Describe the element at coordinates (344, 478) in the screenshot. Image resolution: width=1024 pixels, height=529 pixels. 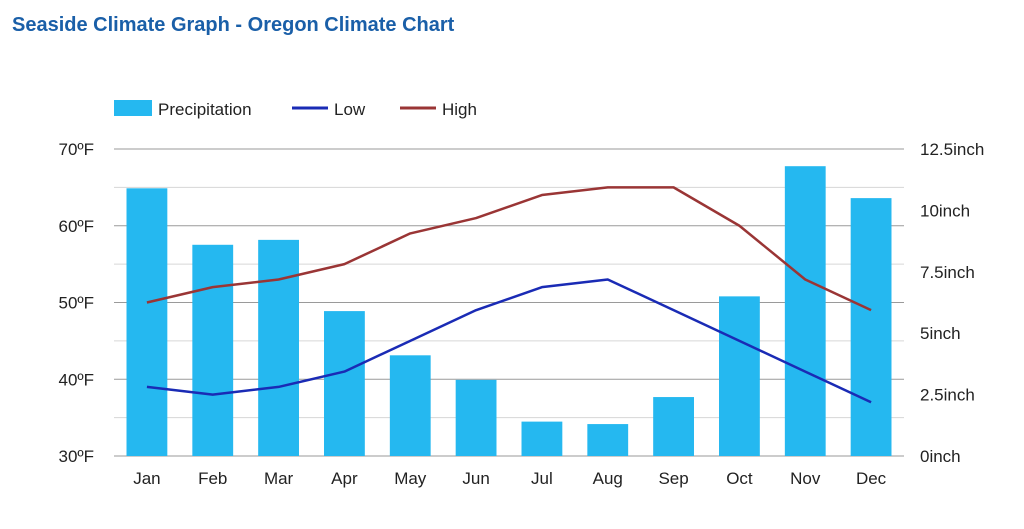
I see `x-axis-tick-label: Apr` at that location.